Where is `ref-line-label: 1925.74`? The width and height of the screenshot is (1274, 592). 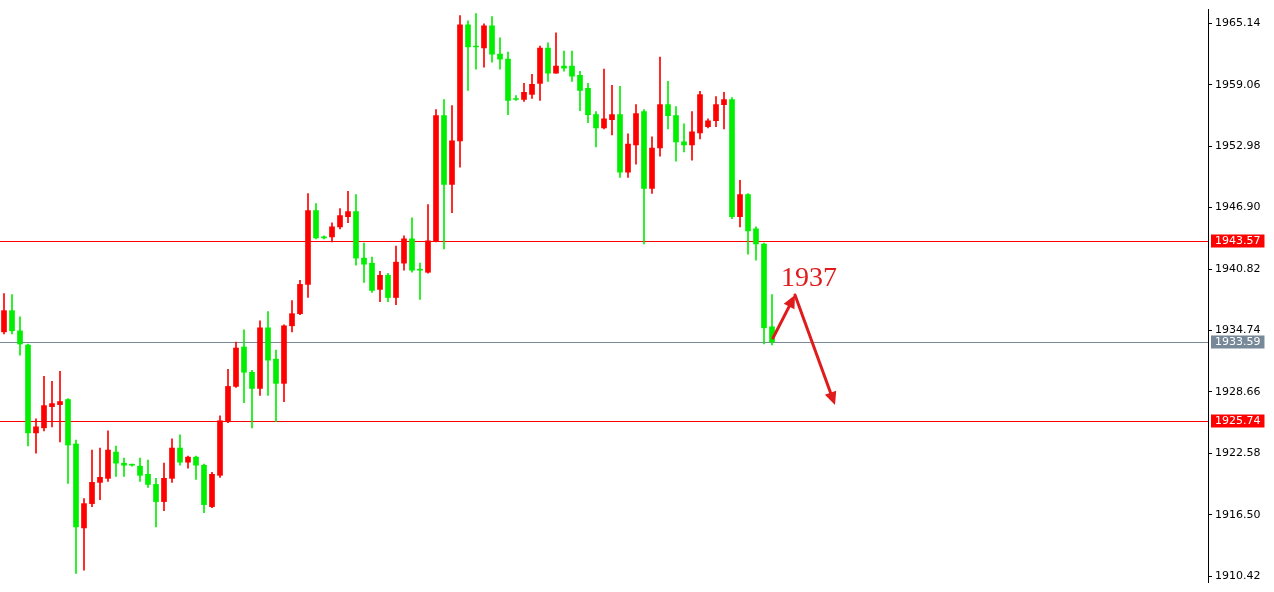
ref-line-label: 1925.74 is located at coordinates (1238, 421).